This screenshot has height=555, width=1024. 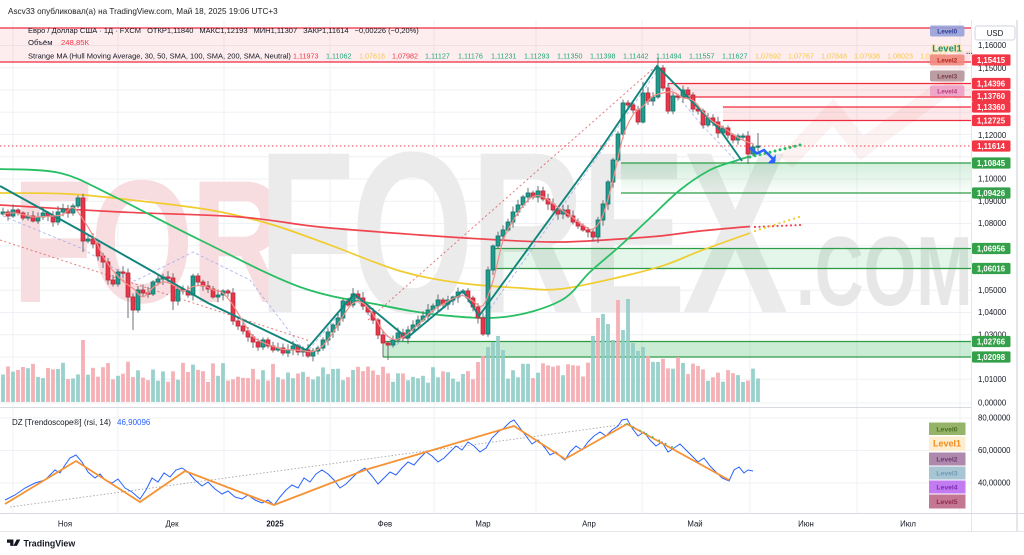 What do you see at coordinates (900, 56) in the screenshot?
I see `svg-text: 1,08023` at bounding box center [900, 56].